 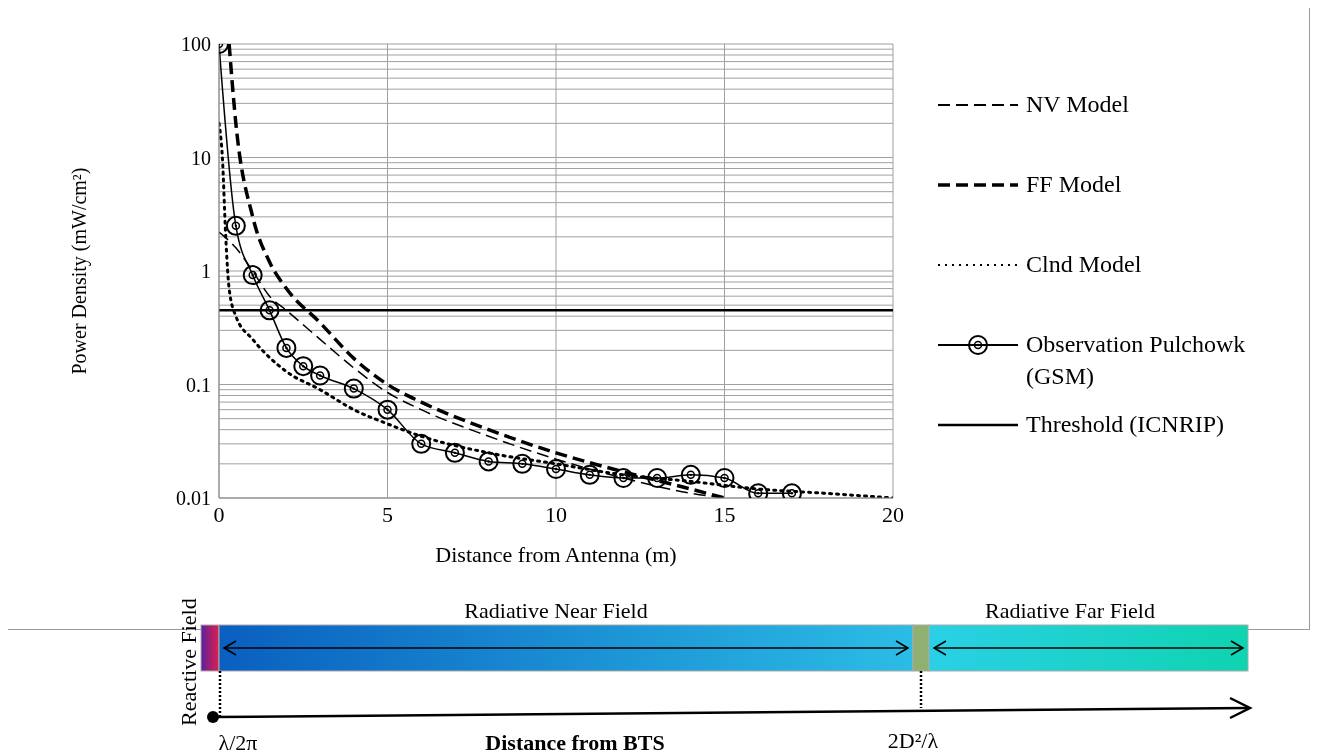 I want to click on legend-label: NV Model, so click(x=1078, y=104).